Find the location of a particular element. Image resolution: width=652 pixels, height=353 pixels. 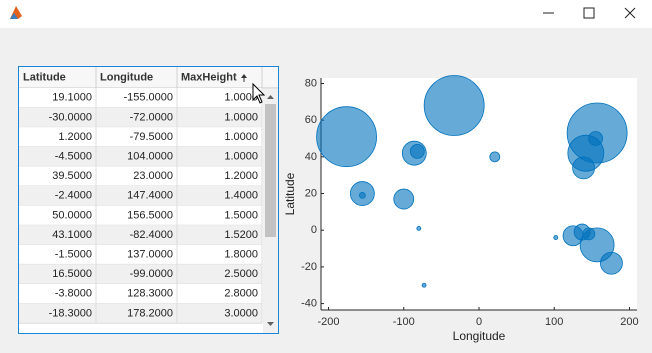

table-cell: -30.0000 is located at coordinates (70, 117).